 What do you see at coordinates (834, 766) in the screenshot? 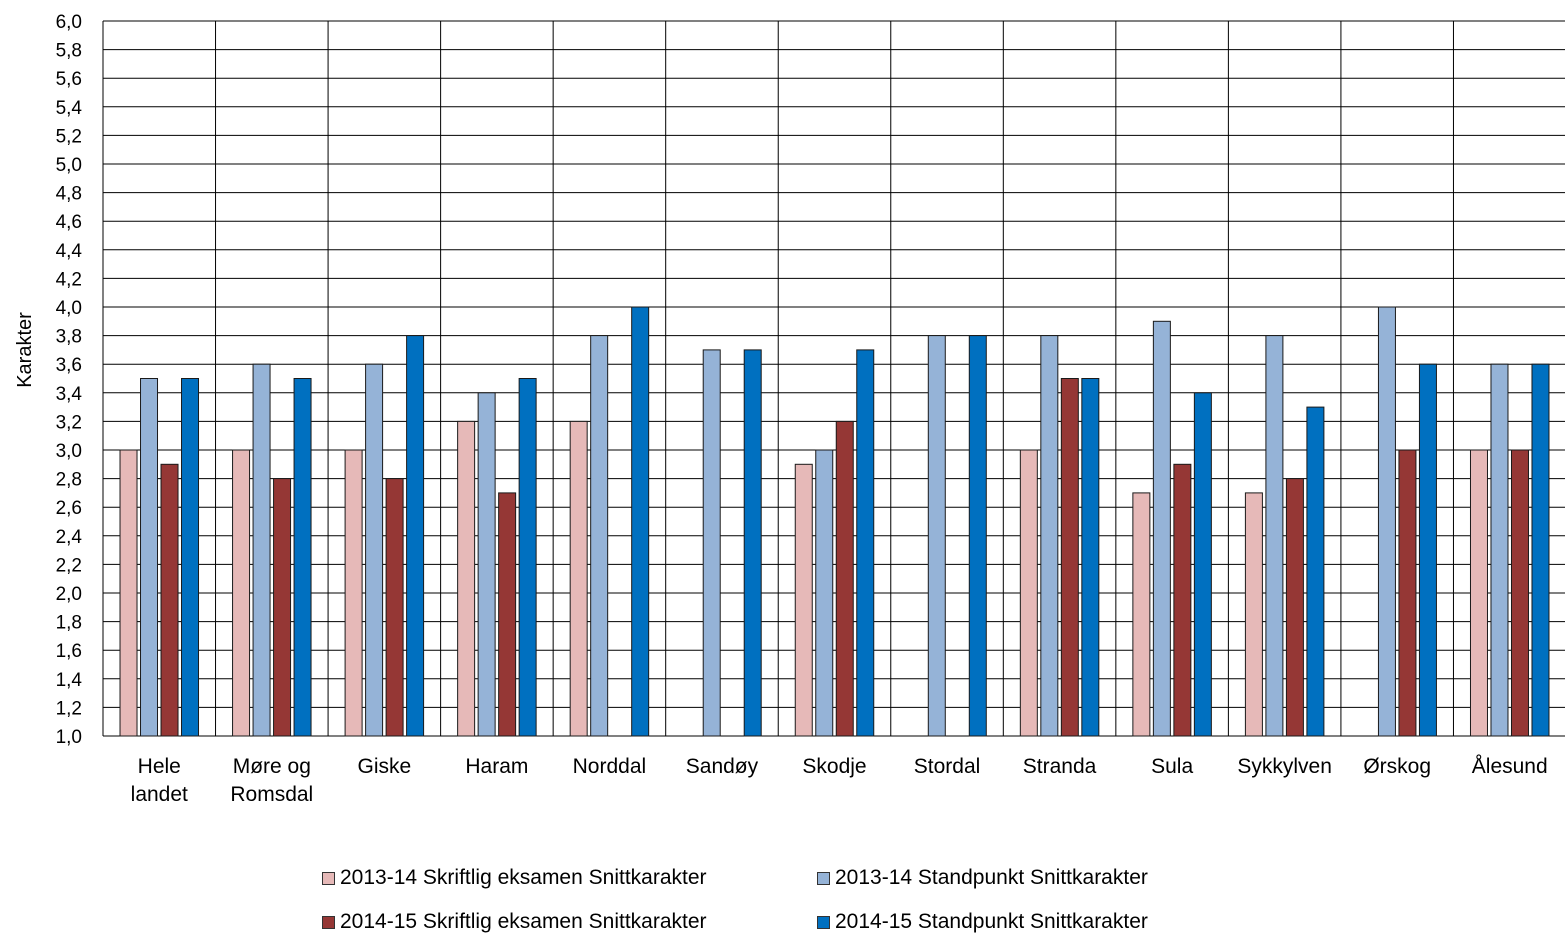
I see `x-category-label: Skodje` at bounding box center [834, 766].